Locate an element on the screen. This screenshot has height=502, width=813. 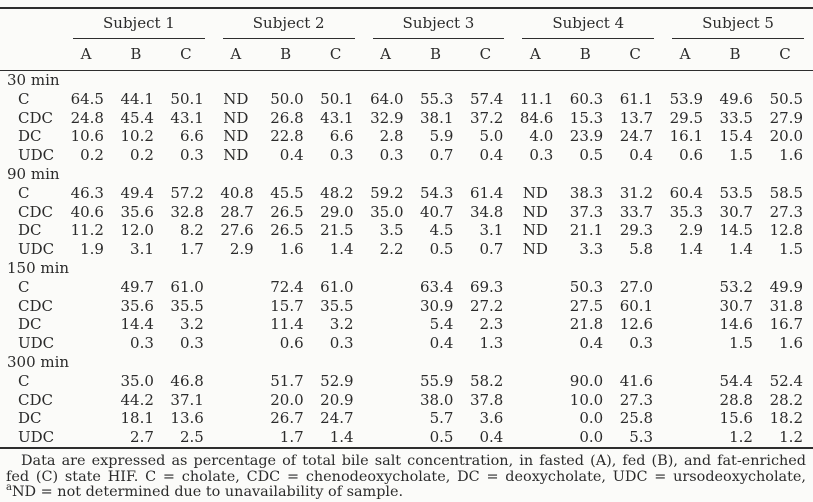
footnote-superscript-a: a is located at coordinates (9, 488).